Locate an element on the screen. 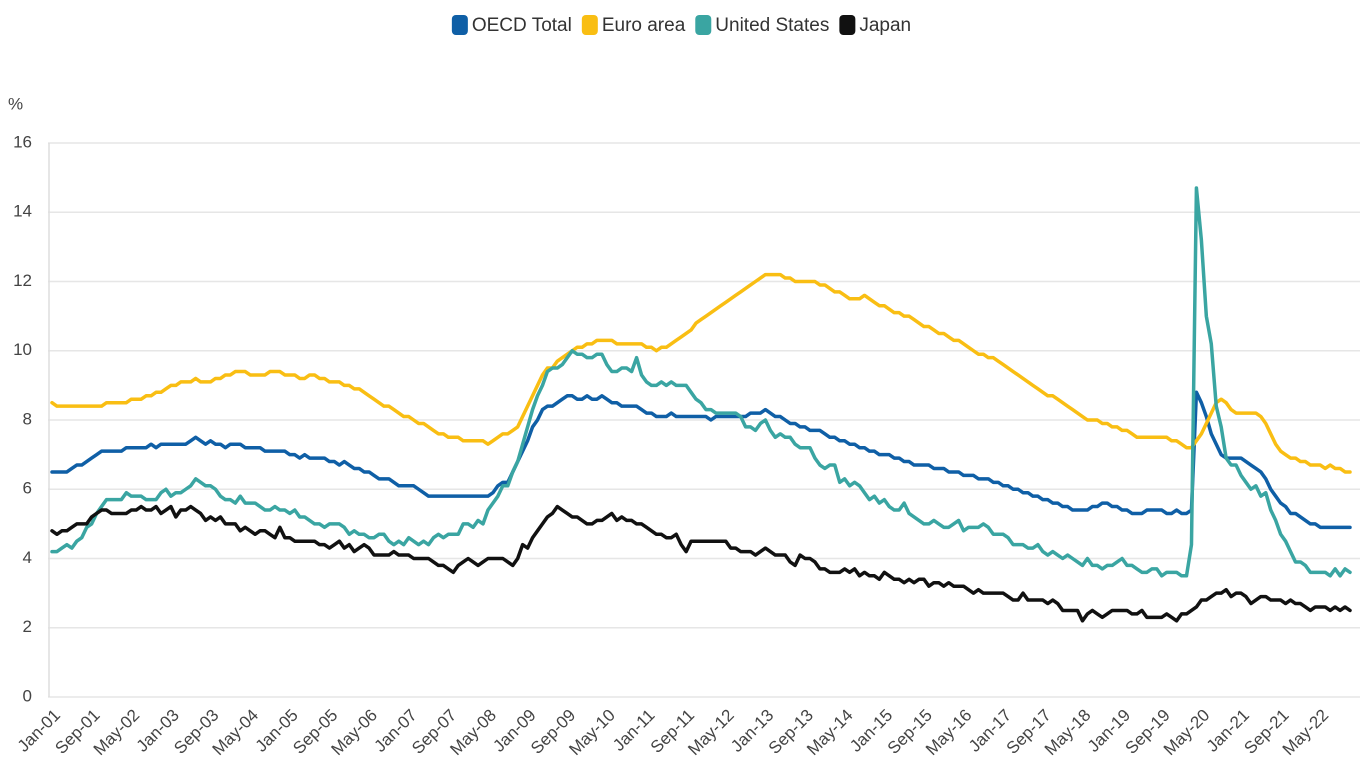 Image resolution: width=1363 pixels, height=760 pixels. y-tick-label: 0 is located at coordinates (27, 695).